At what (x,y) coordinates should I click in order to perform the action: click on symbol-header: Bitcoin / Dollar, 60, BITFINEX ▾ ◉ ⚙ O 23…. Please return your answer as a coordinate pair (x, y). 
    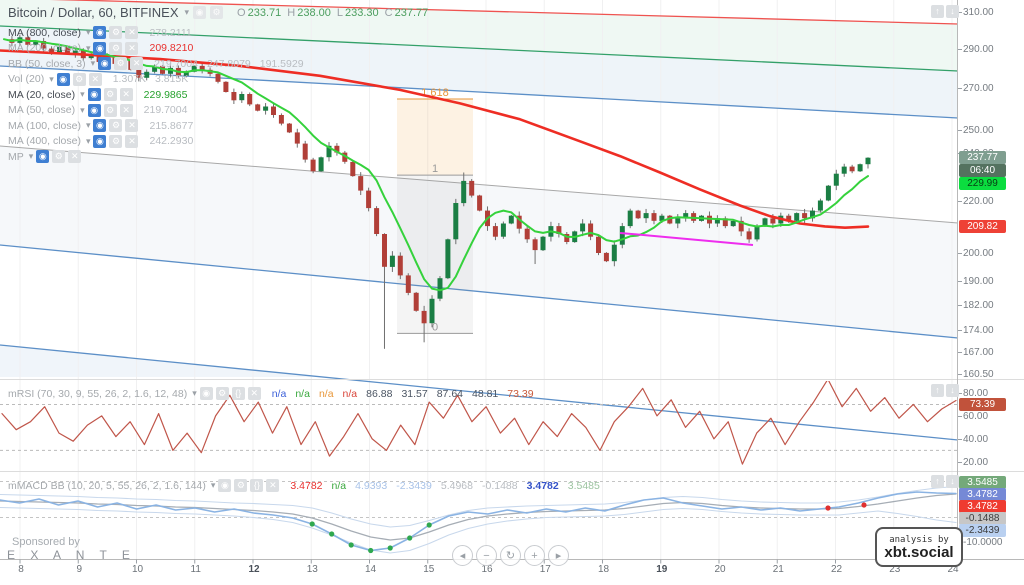
    Looking at the image, I should click on (218, 12).